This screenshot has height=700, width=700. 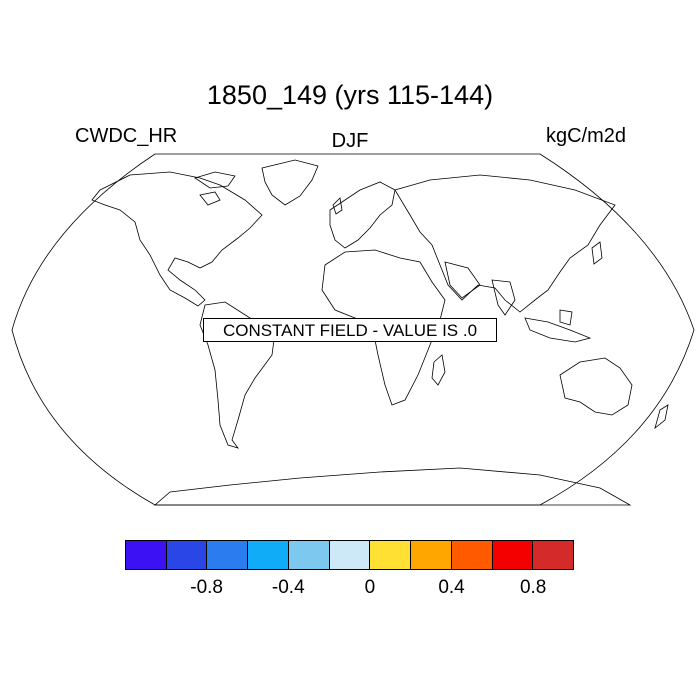 I want to click on variable-label: CWDC_HR, so click(x=126, y=136).